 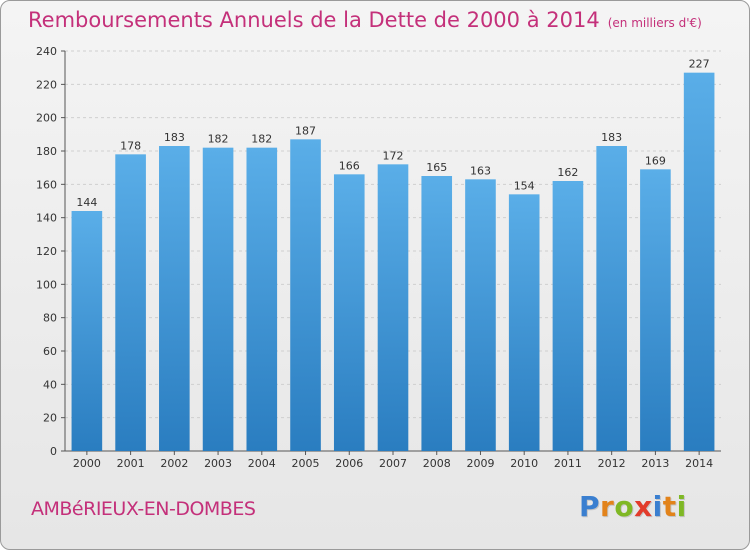 What do you see at coordinates (50, 384) in the screenshot?
I see `y-tick-label: 40` at bounding box center [50, 384].